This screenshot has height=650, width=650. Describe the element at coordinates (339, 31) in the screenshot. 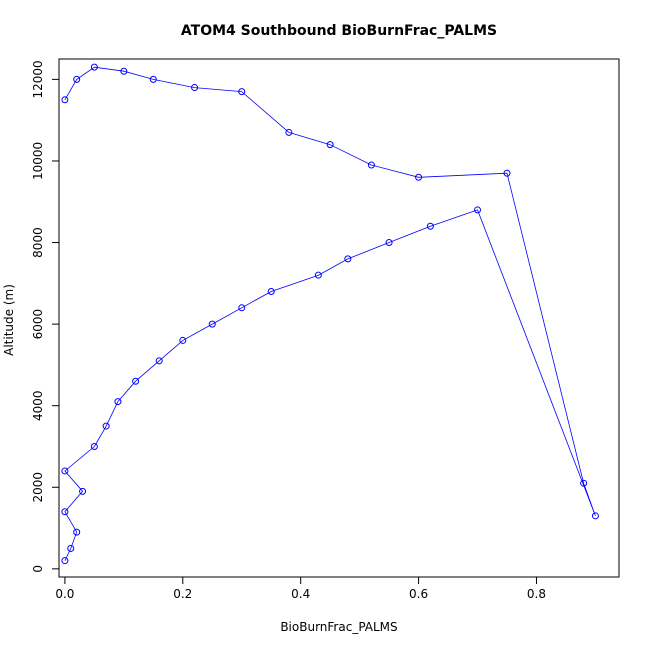

I see `chart-title: ATOM4 Southbound BioBurnFrac_PALMS` at that location.